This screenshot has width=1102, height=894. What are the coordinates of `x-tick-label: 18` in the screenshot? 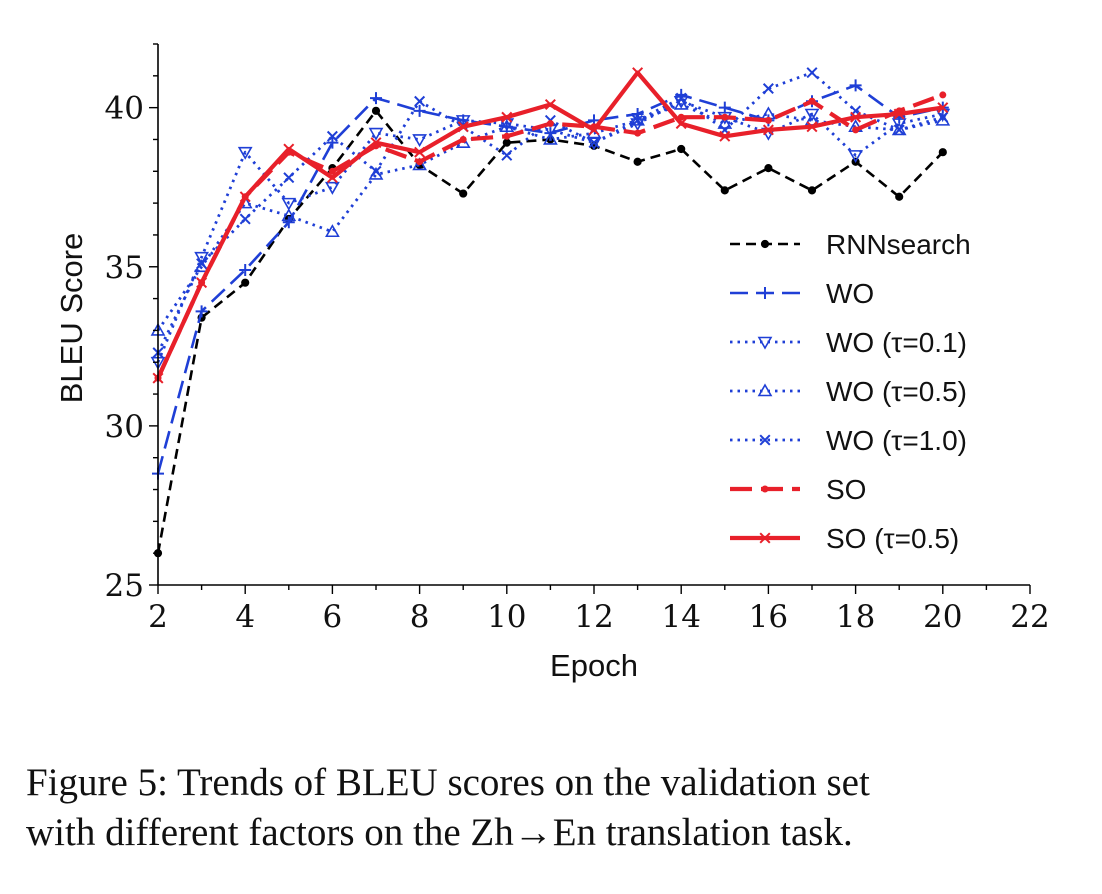 It's located at (855, 617).